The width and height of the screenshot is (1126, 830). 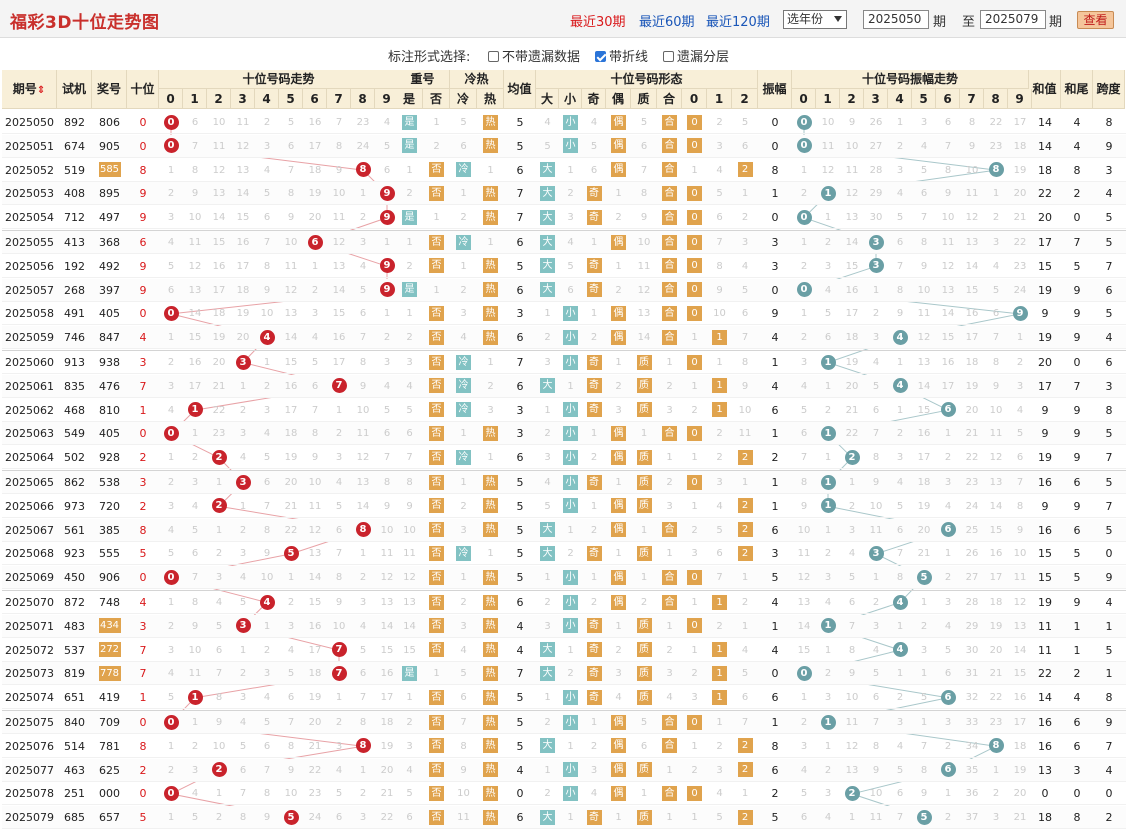 I want to click on form-hit-badge: 大, so click(x=547, y=217).